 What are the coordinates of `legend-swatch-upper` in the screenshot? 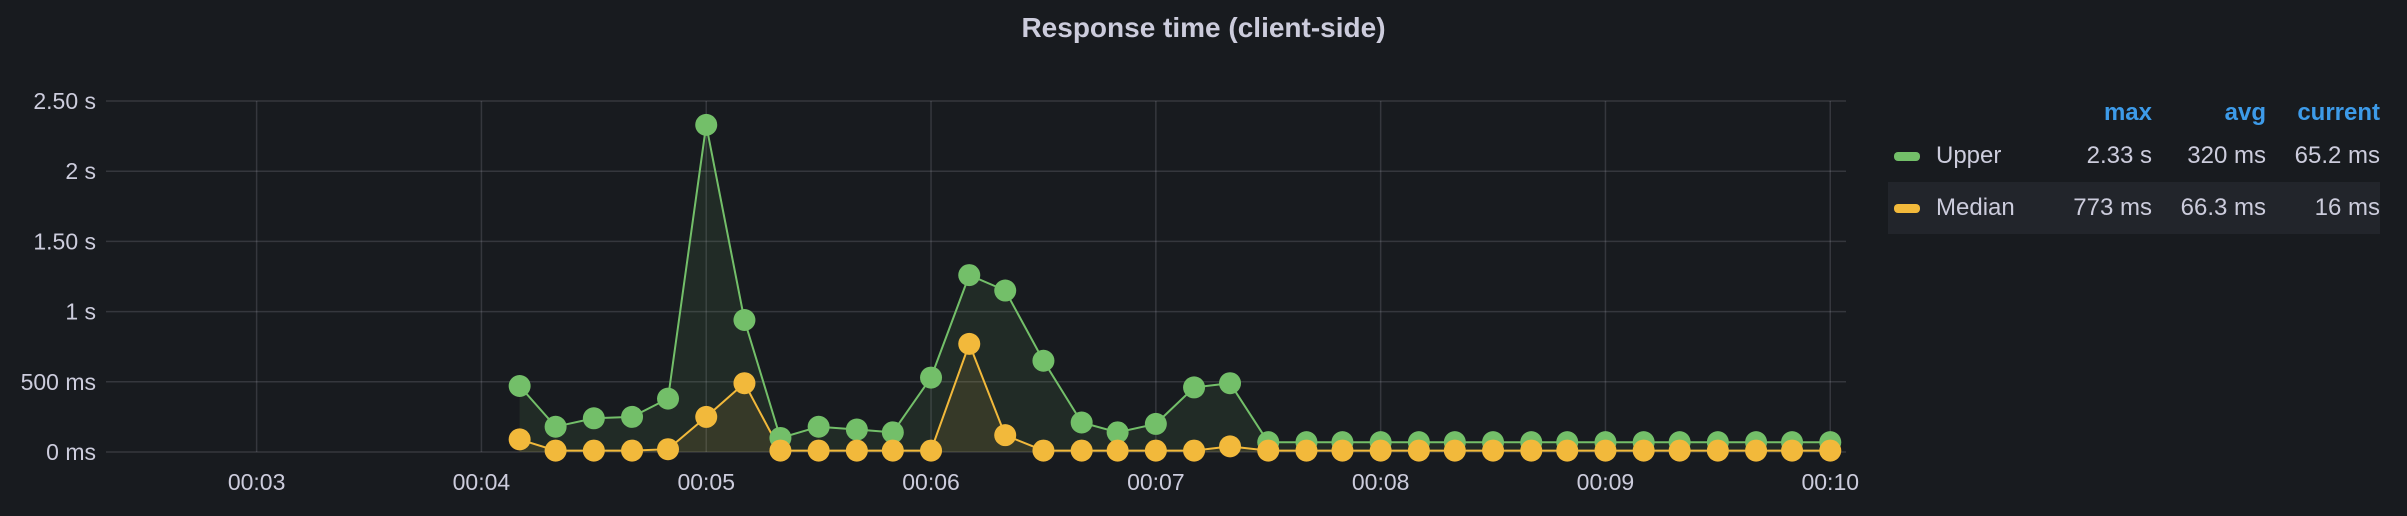 It's located at (1907, 156).